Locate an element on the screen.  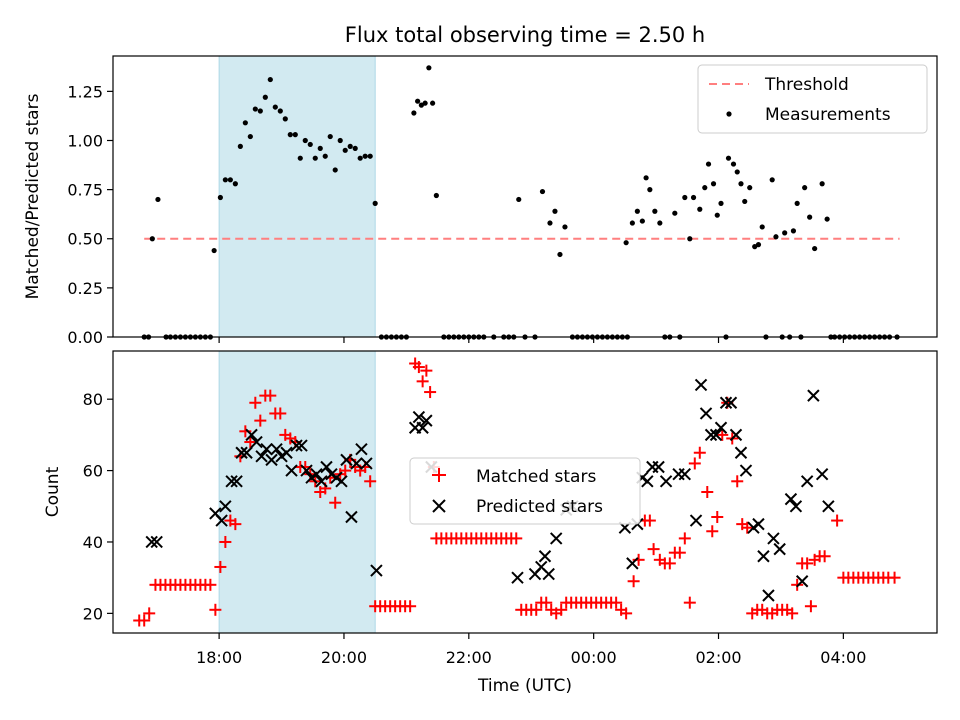
top-legend: Threshold Measurements is located at coordinates (812, 99).